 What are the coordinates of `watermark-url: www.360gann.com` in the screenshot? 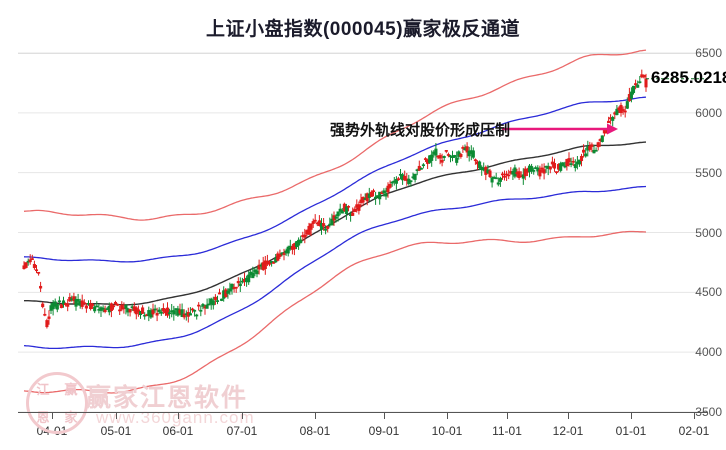 It's located at (175, 417).